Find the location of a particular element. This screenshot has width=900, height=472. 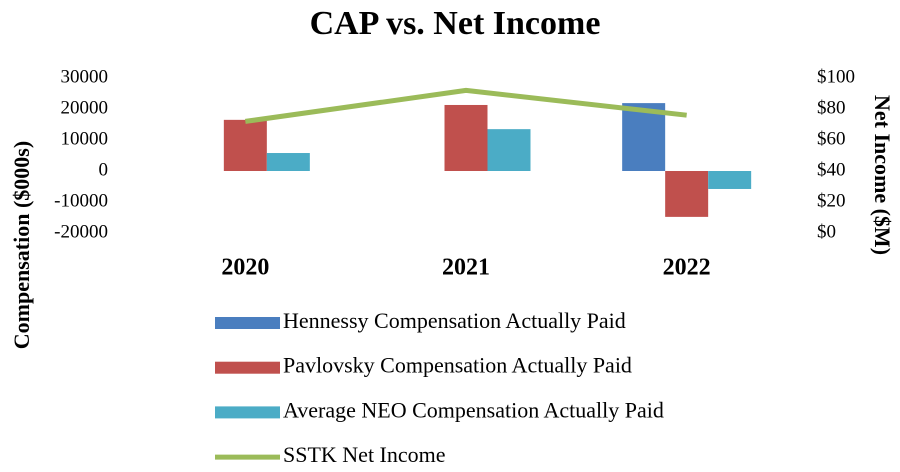

y2-axis-label: Net Income ($M) is located at coordinates (882, 175).